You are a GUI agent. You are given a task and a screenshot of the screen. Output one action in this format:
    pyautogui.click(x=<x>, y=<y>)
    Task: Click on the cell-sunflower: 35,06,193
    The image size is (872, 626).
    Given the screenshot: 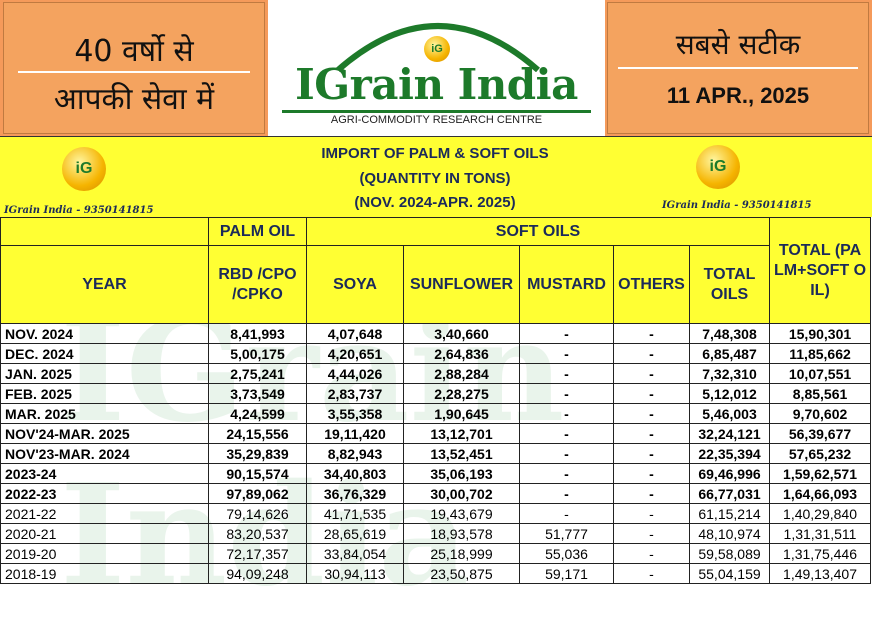 What is the action you would take?
    pyautogui.click(x=461, y=473)
    